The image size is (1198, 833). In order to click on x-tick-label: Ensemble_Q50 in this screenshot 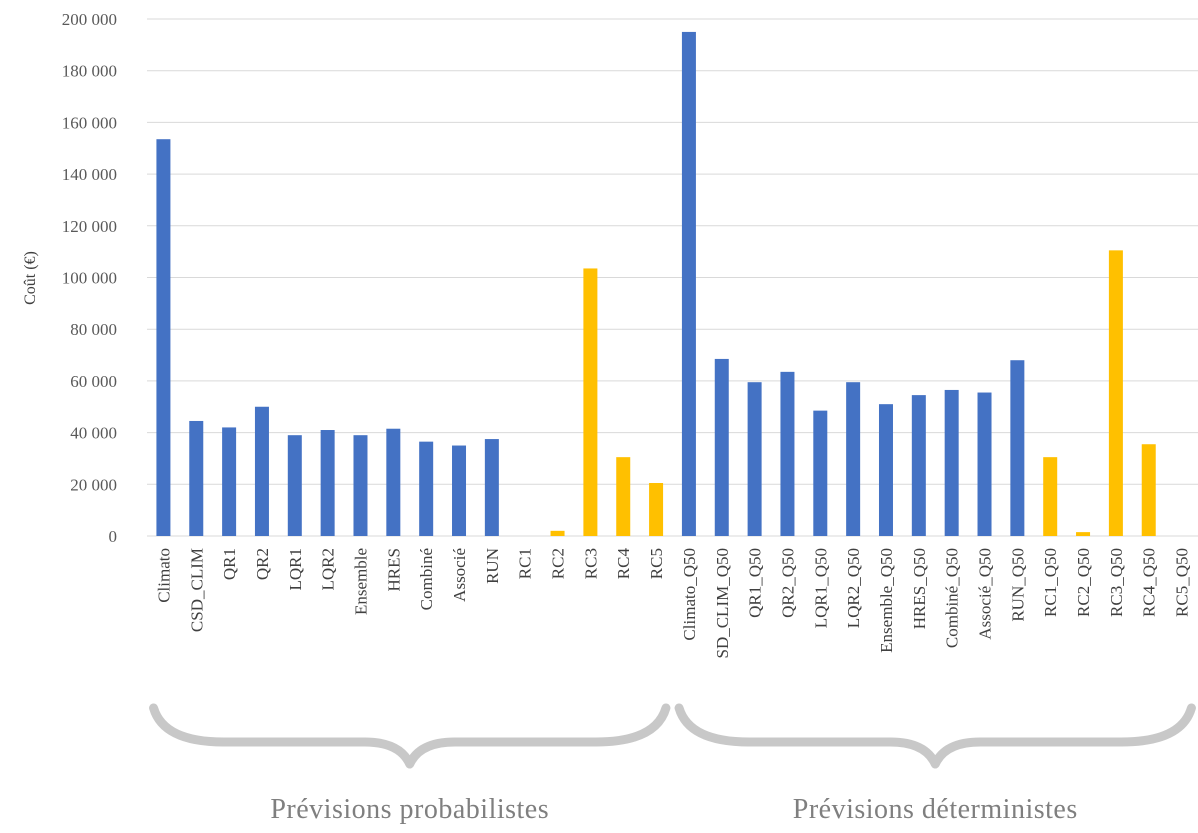, I will do `click(886, 600)`.